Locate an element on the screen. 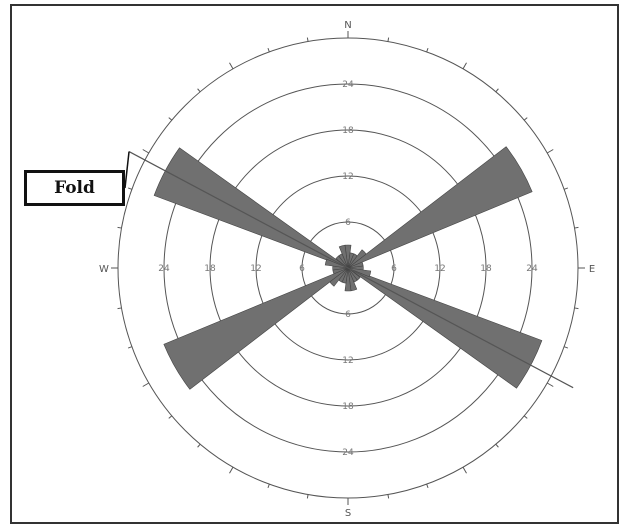 This screenshot has width=621, height=527. fold-label-box: Fold is located at coordinates (74, 188).